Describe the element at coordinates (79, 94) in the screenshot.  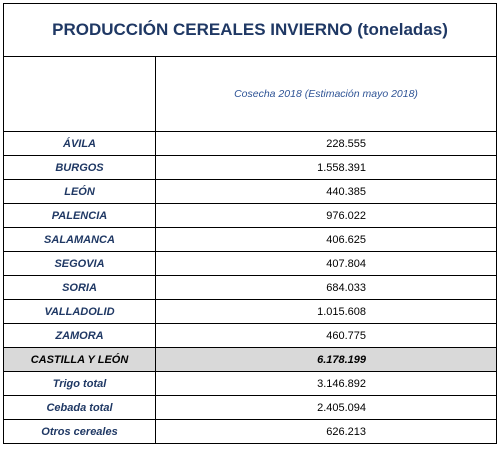
I see `header-empty-cell` at that location.